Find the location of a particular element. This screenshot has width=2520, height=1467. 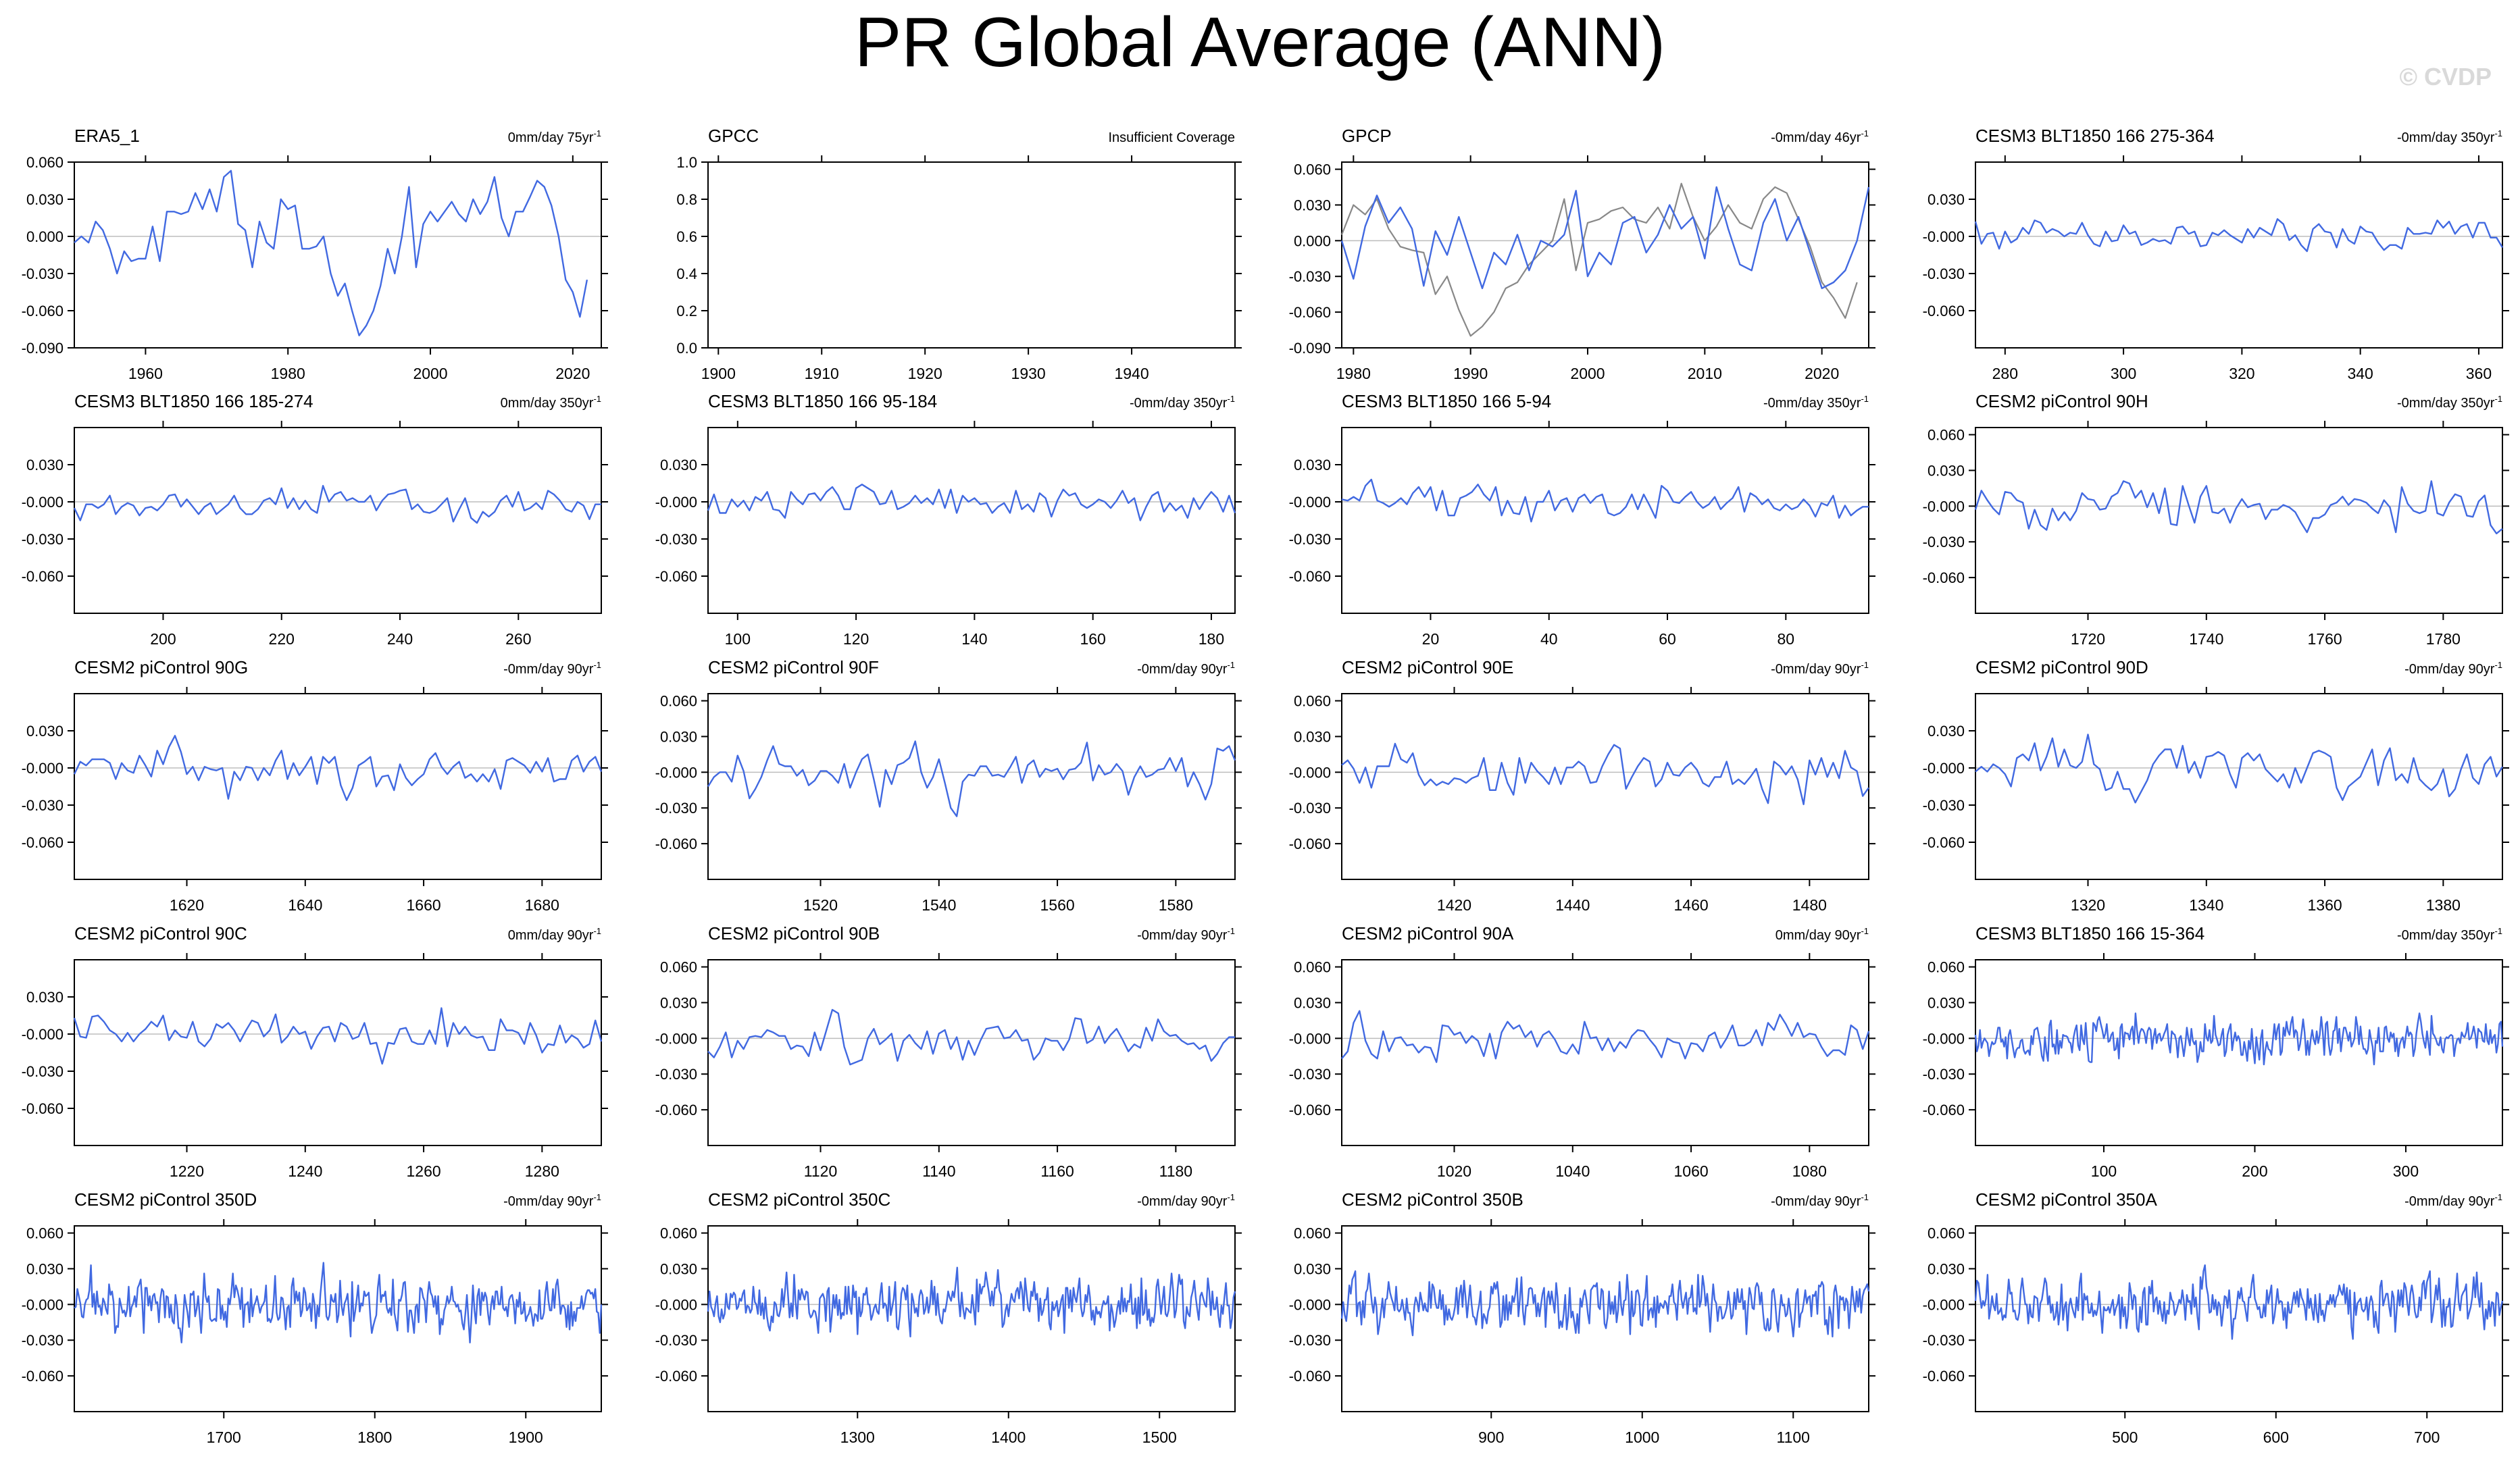

panel-title: CESM2 piControl 350C is located at coordinates (799, 1199).